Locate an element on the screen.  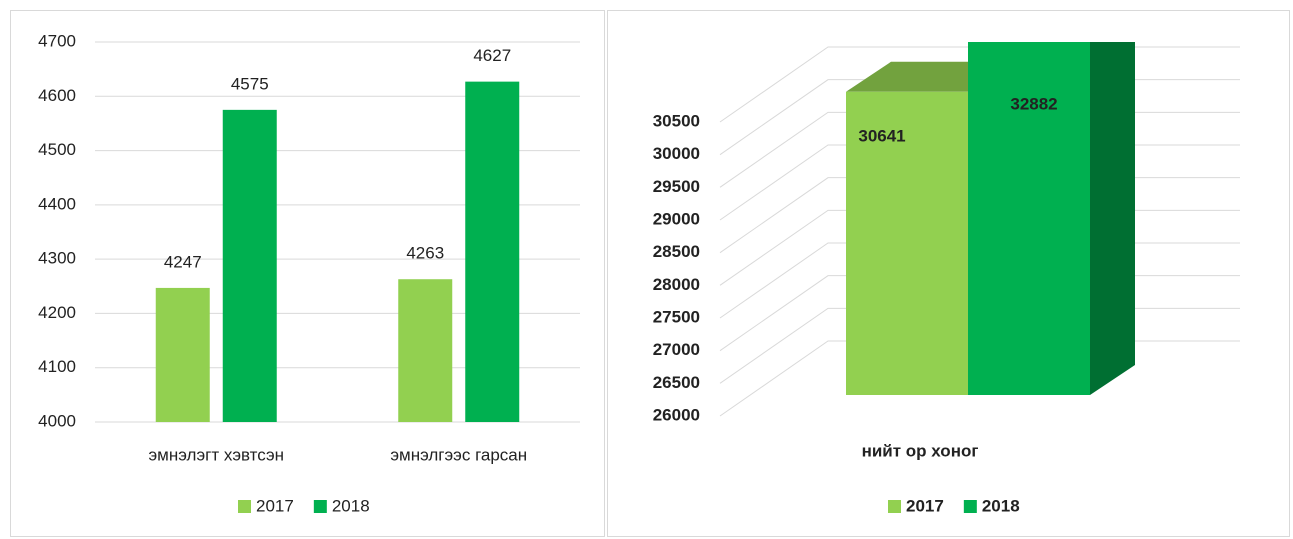
y-tick-label: 26000 is located at coordinates (676, 414).